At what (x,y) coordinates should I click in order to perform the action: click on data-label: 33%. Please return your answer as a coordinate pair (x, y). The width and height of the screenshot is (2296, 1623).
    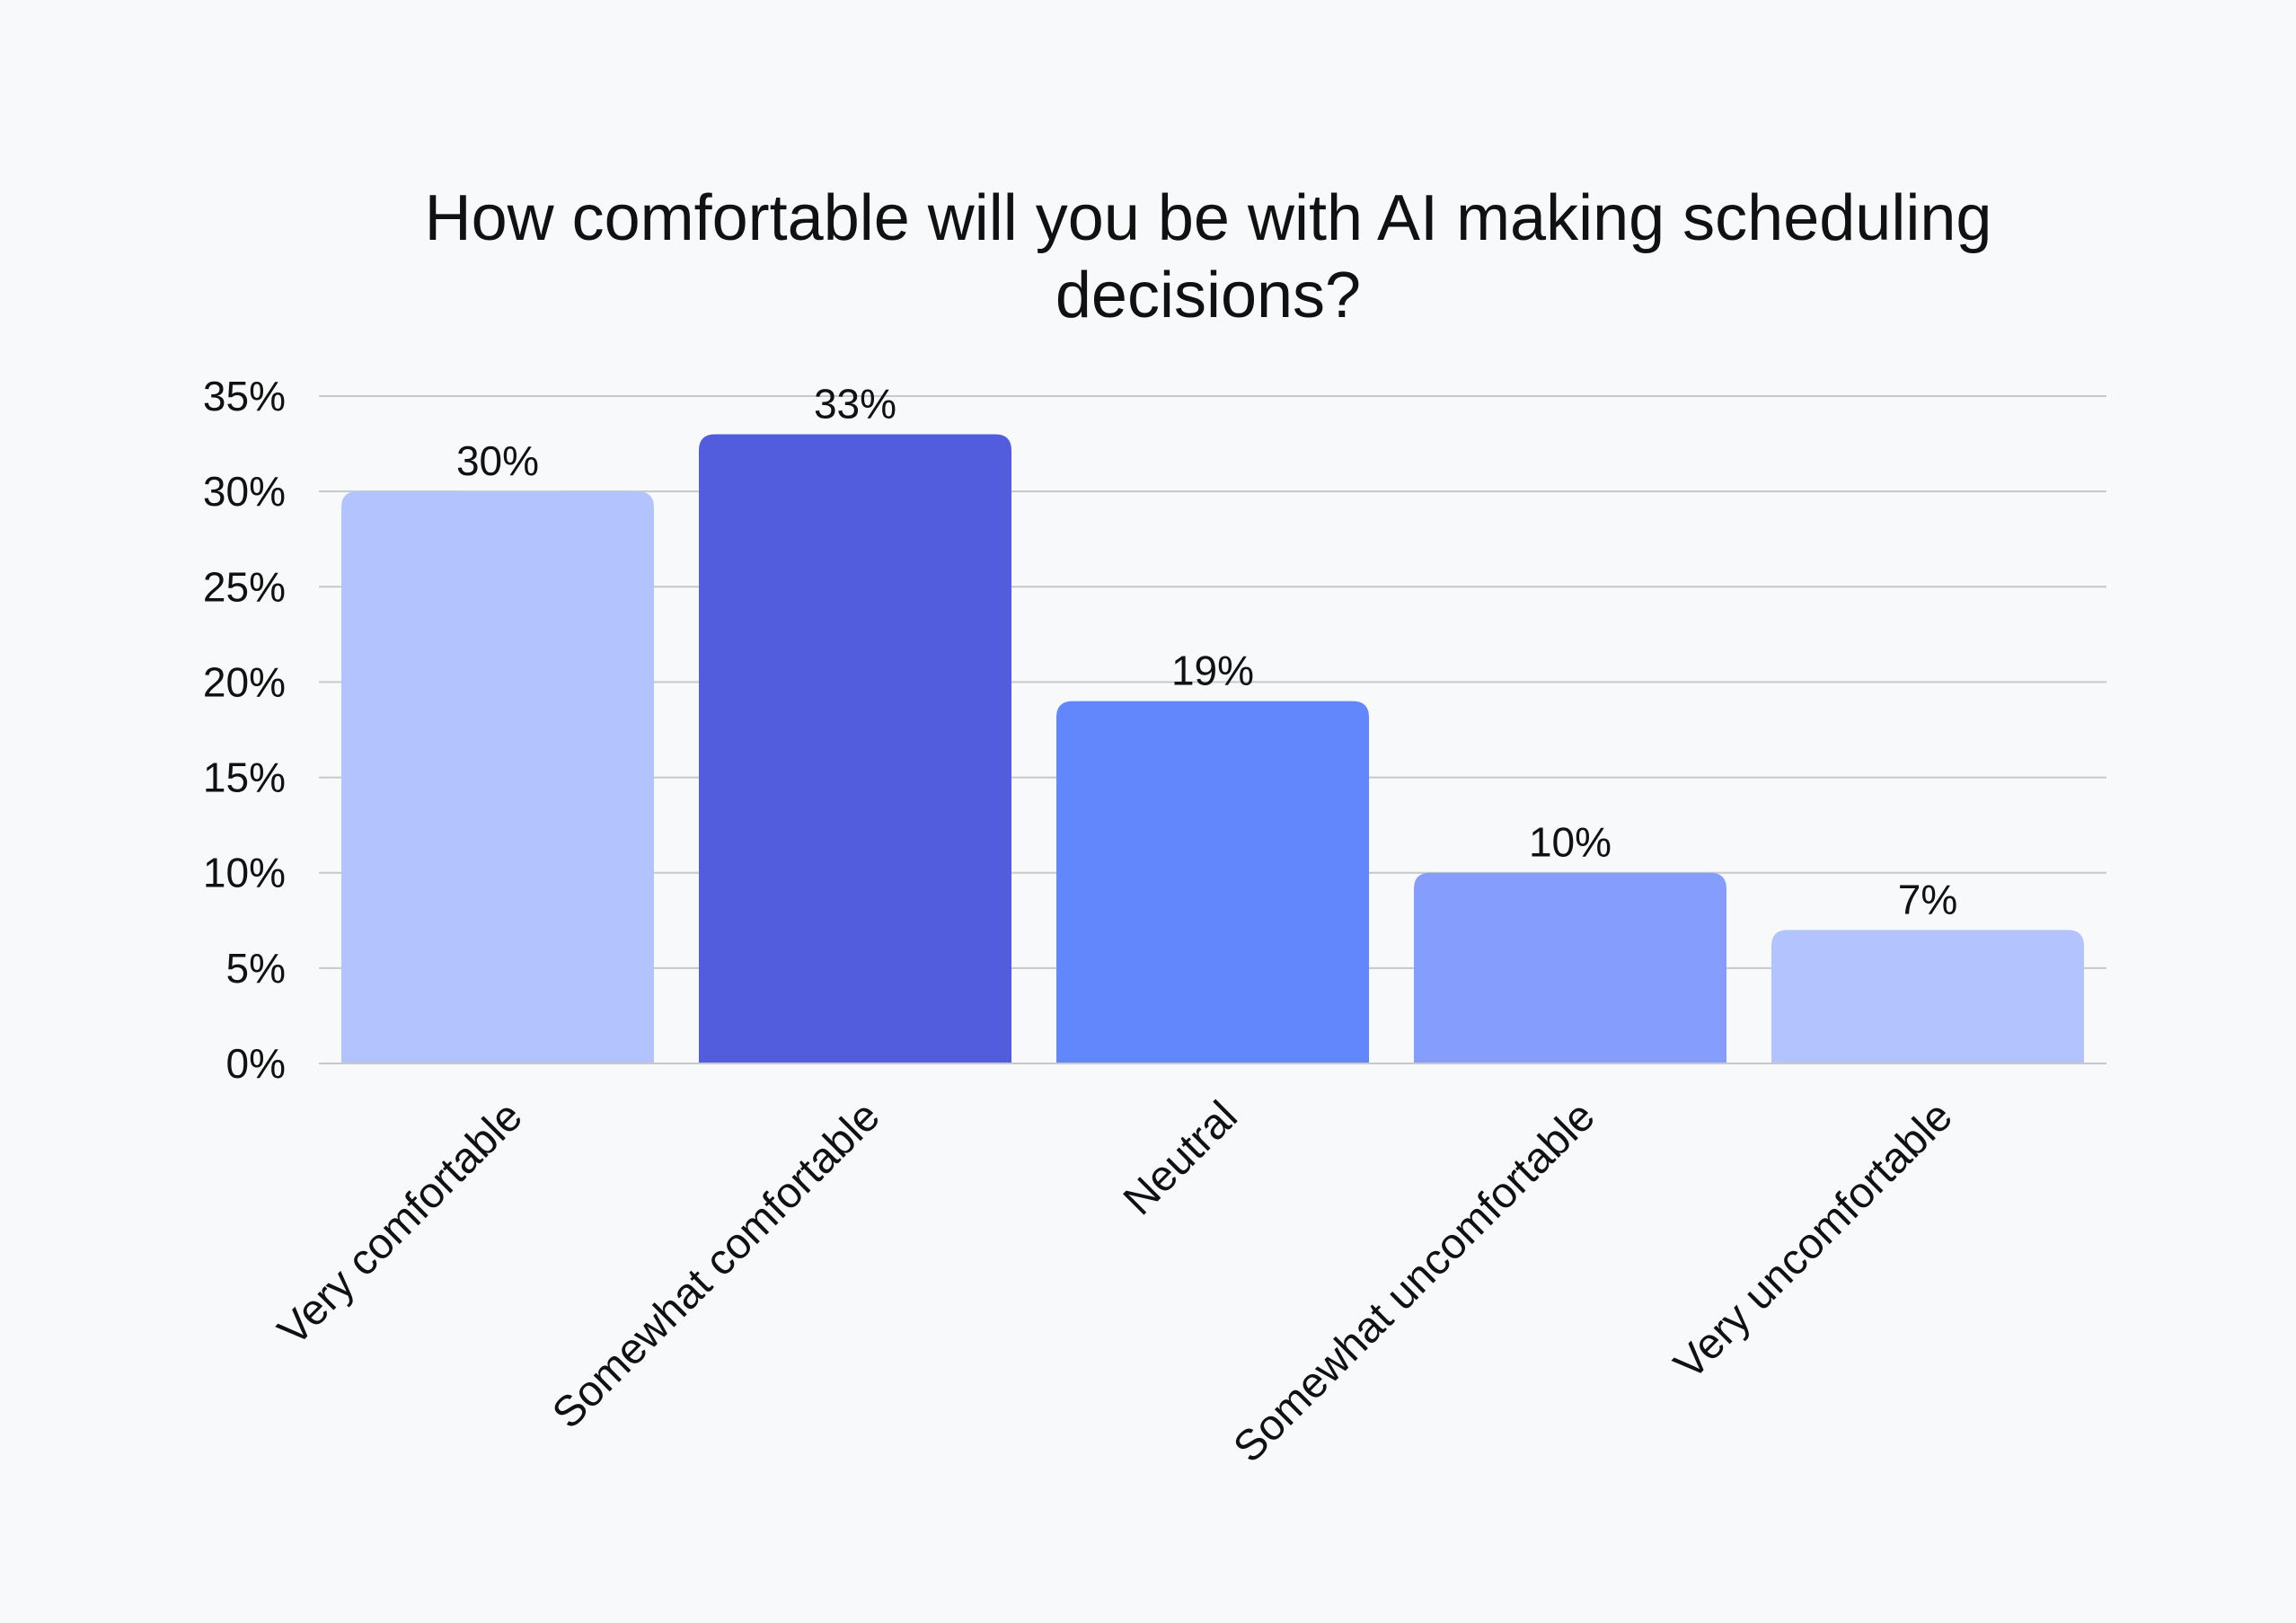
    Looking at the image, I should click on (855, 403).